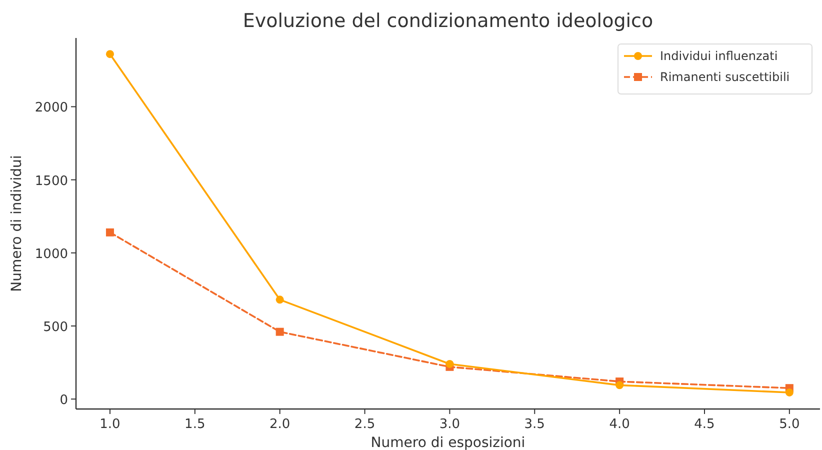  What do you see at coordinates (195, 424) in the screenshot?
I see `x-tick-label: 1.5` at bounding box center [195, 424].